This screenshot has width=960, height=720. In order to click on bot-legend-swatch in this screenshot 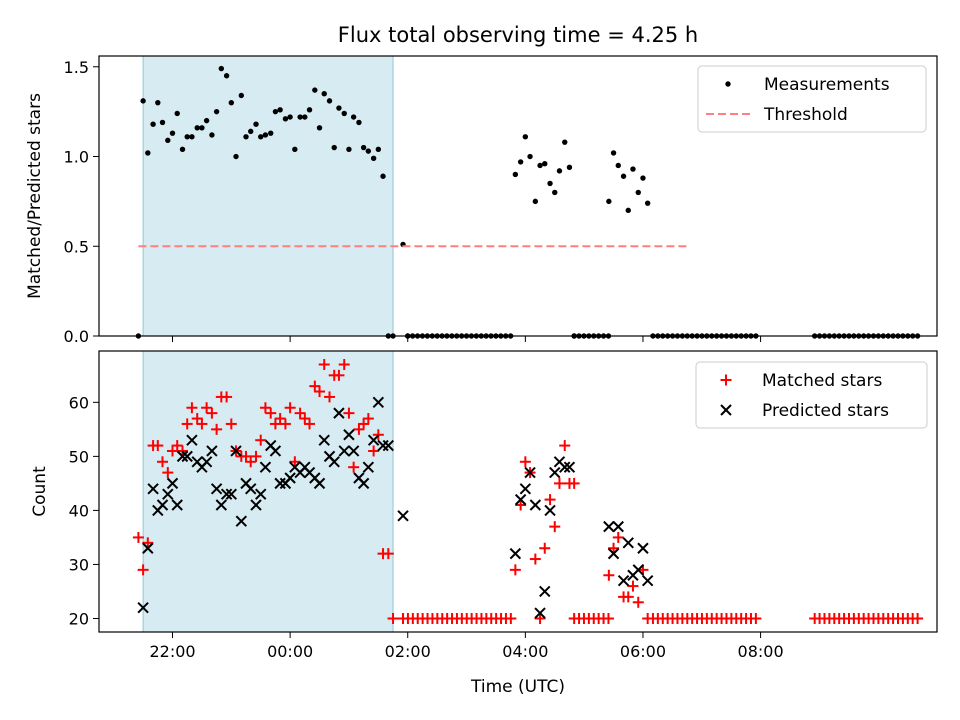, I will do `click(726, 380)`.